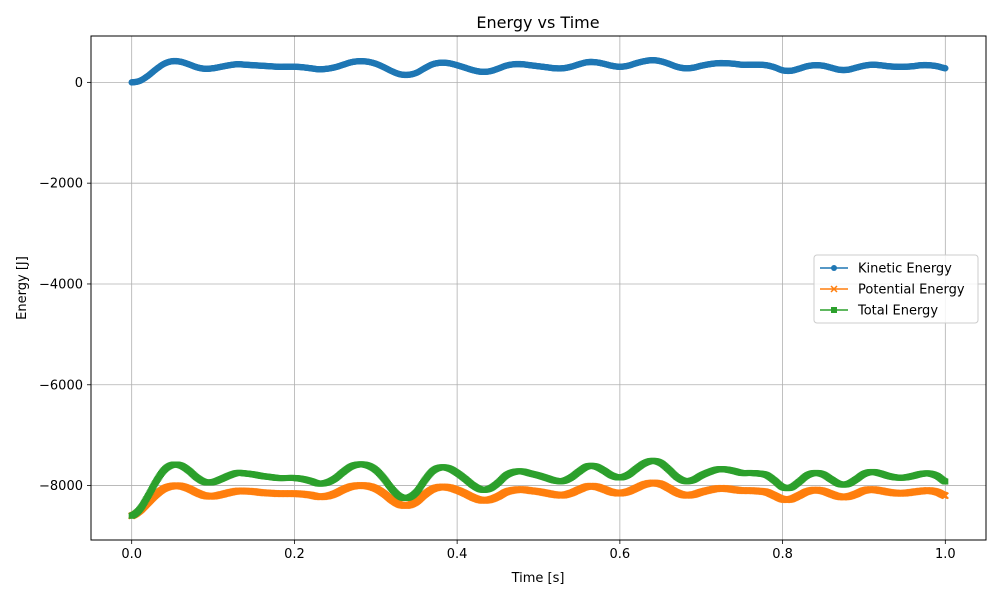  What do you see at coordinates (61, 486) in the screenshot?
I see `y-tick-label: −8000` at bounding box center [61, 486].